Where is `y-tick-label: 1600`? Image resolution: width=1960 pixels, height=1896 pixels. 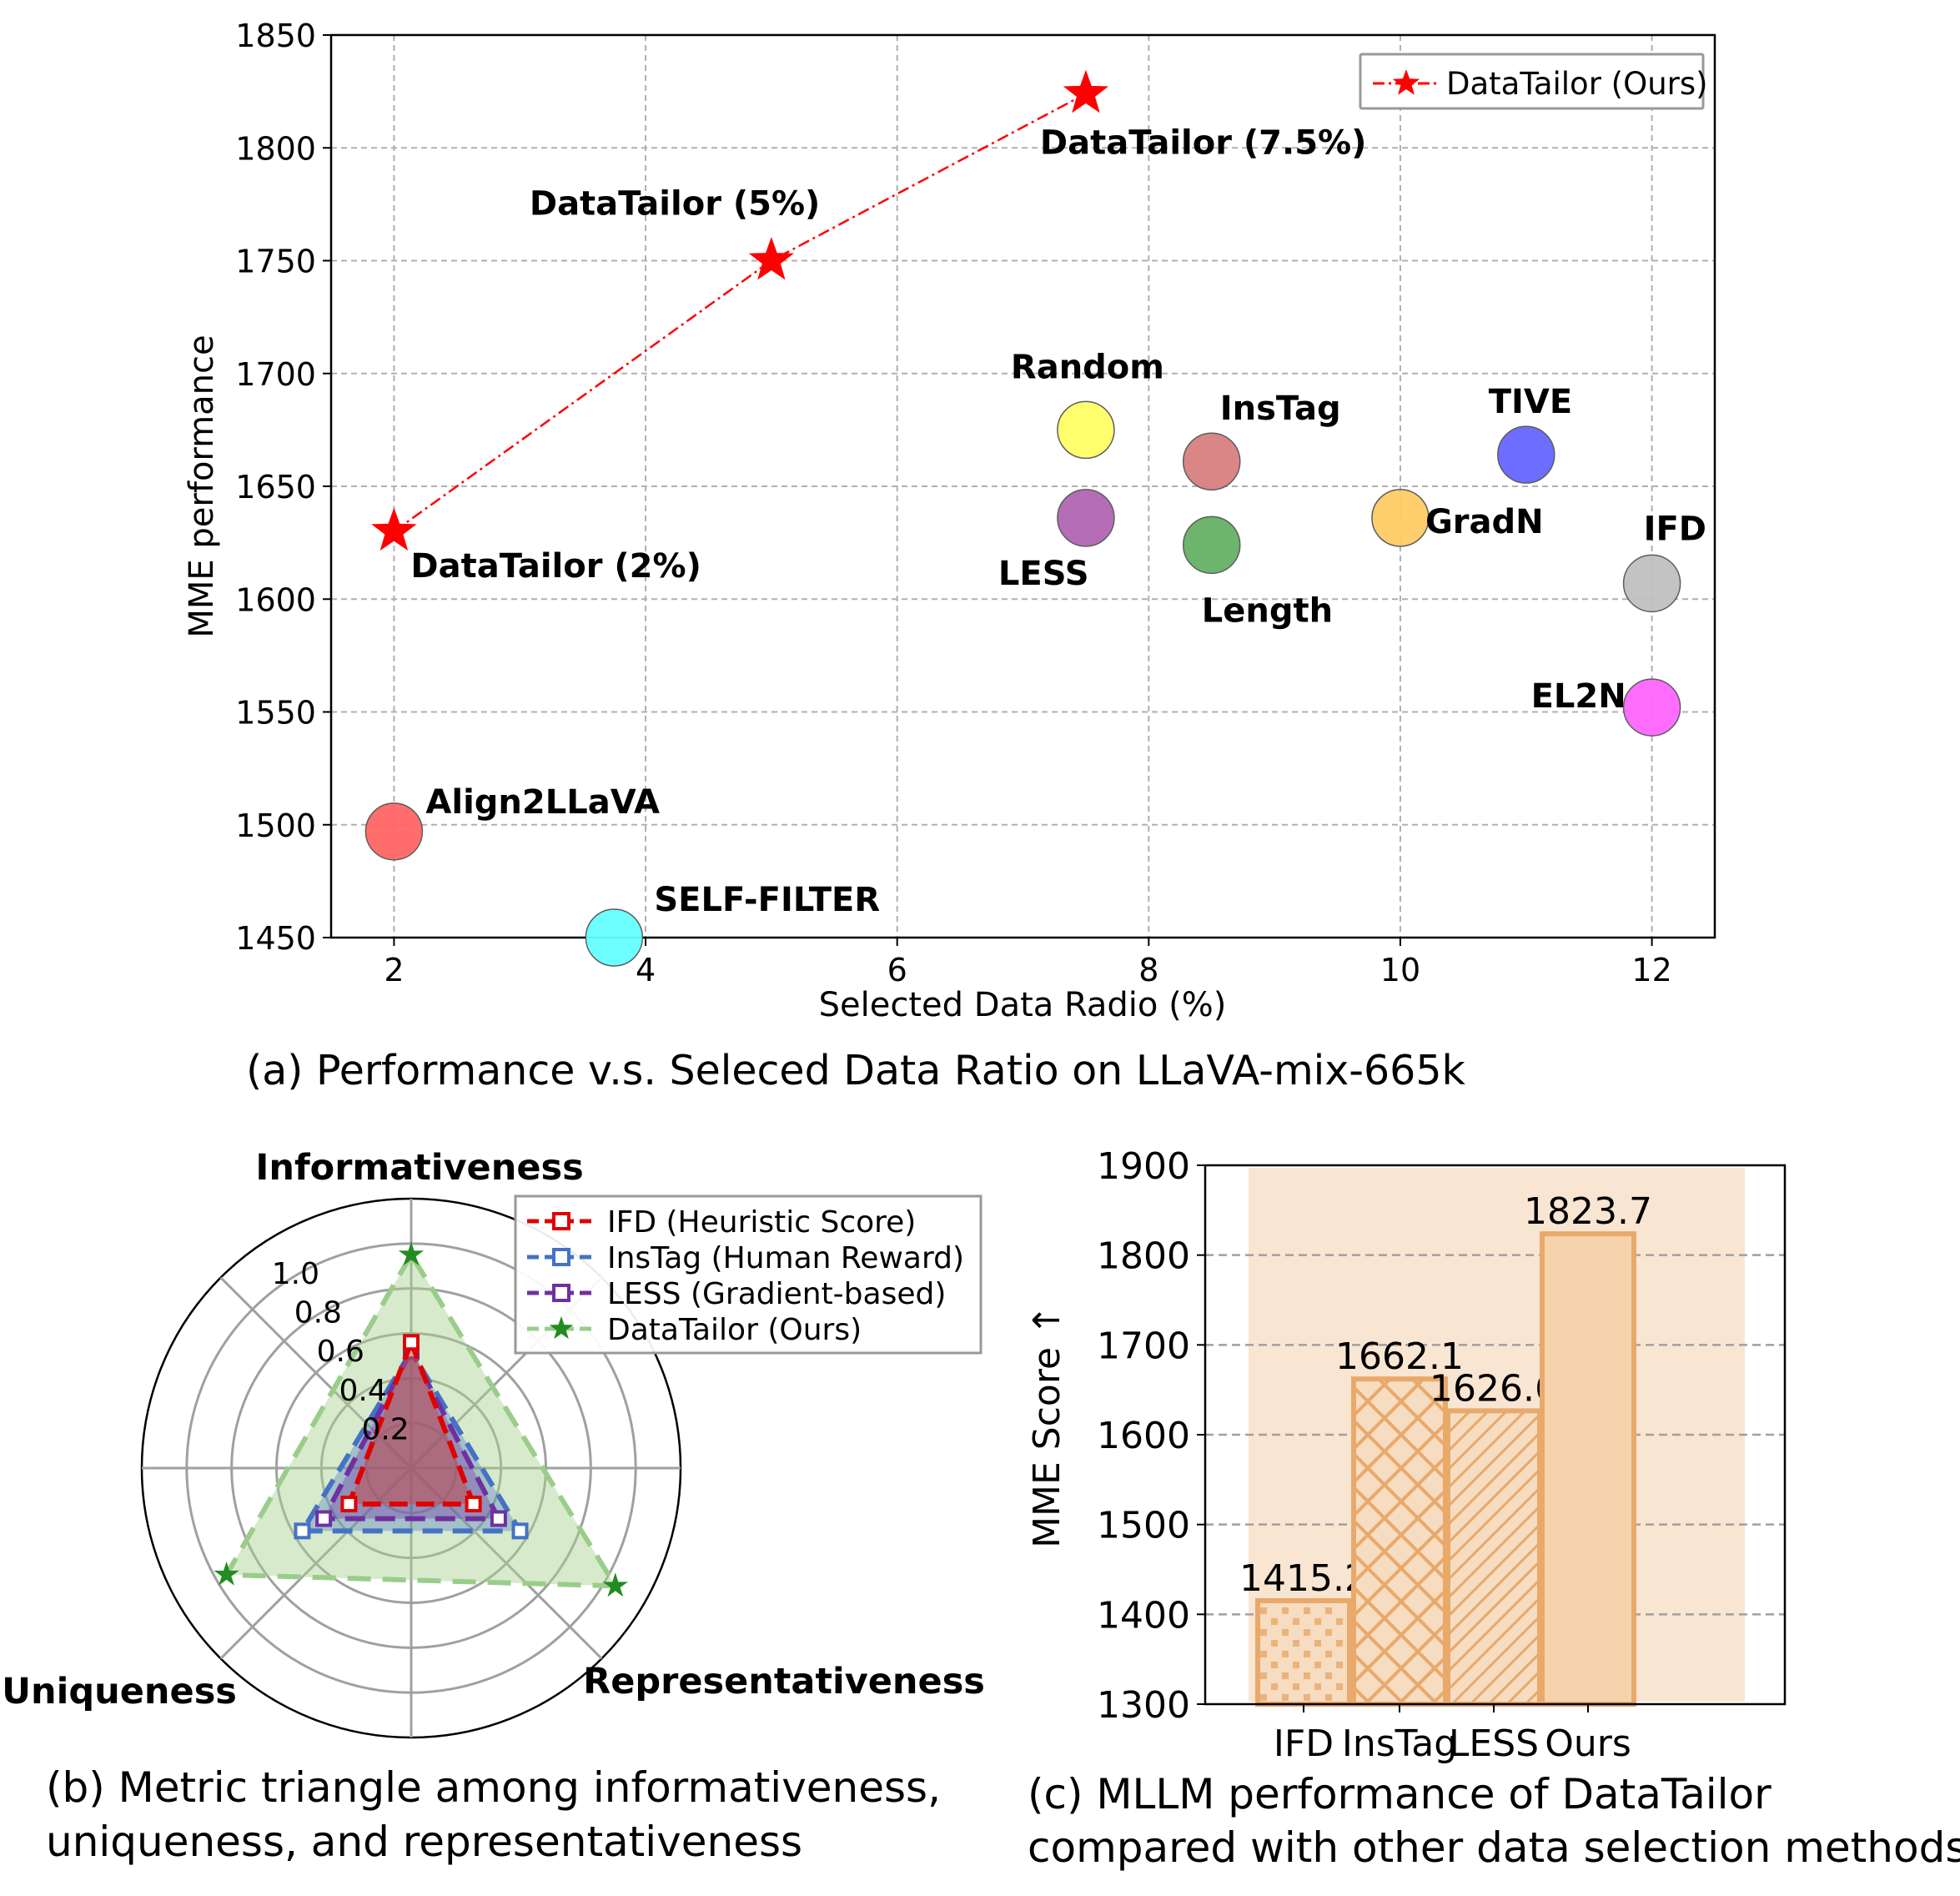 y-tick-label: 1600 is located at coordinates (275, 599).